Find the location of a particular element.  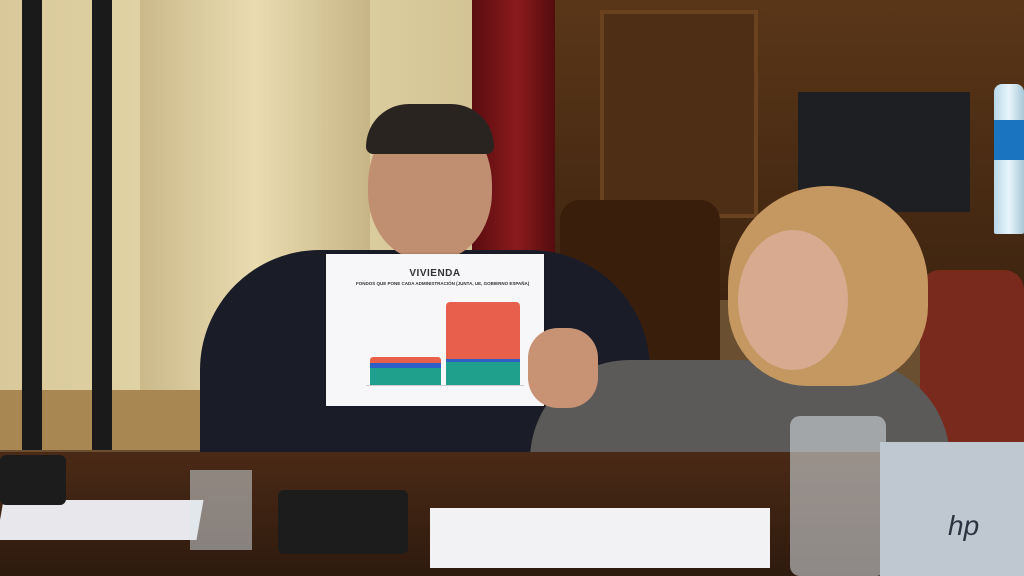

woman-face is located at coordinates (793, 300).